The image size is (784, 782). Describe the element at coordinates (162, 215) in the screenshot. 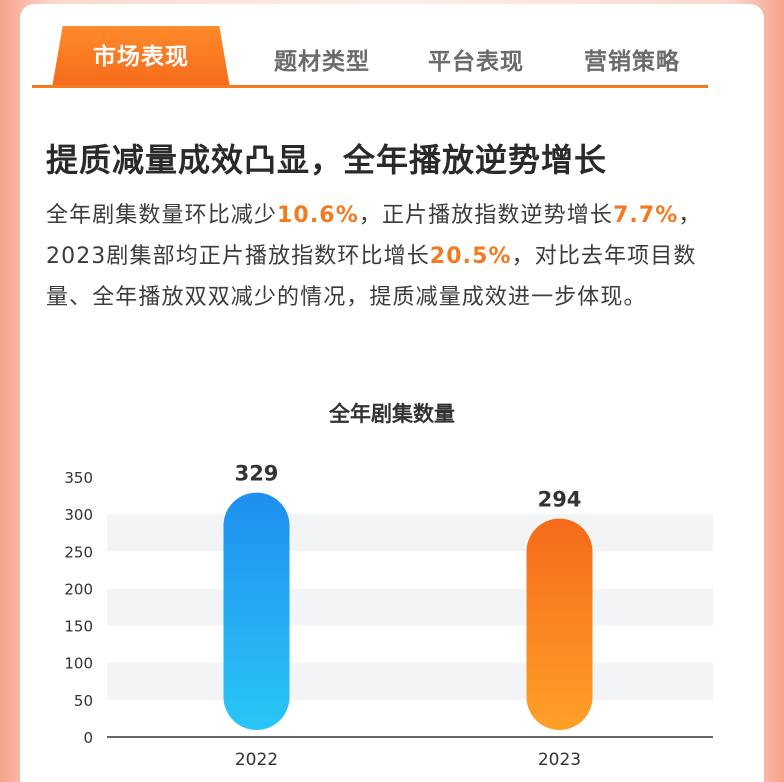

I see `para-text-1: 全年剧集数量环比减少` at that location.